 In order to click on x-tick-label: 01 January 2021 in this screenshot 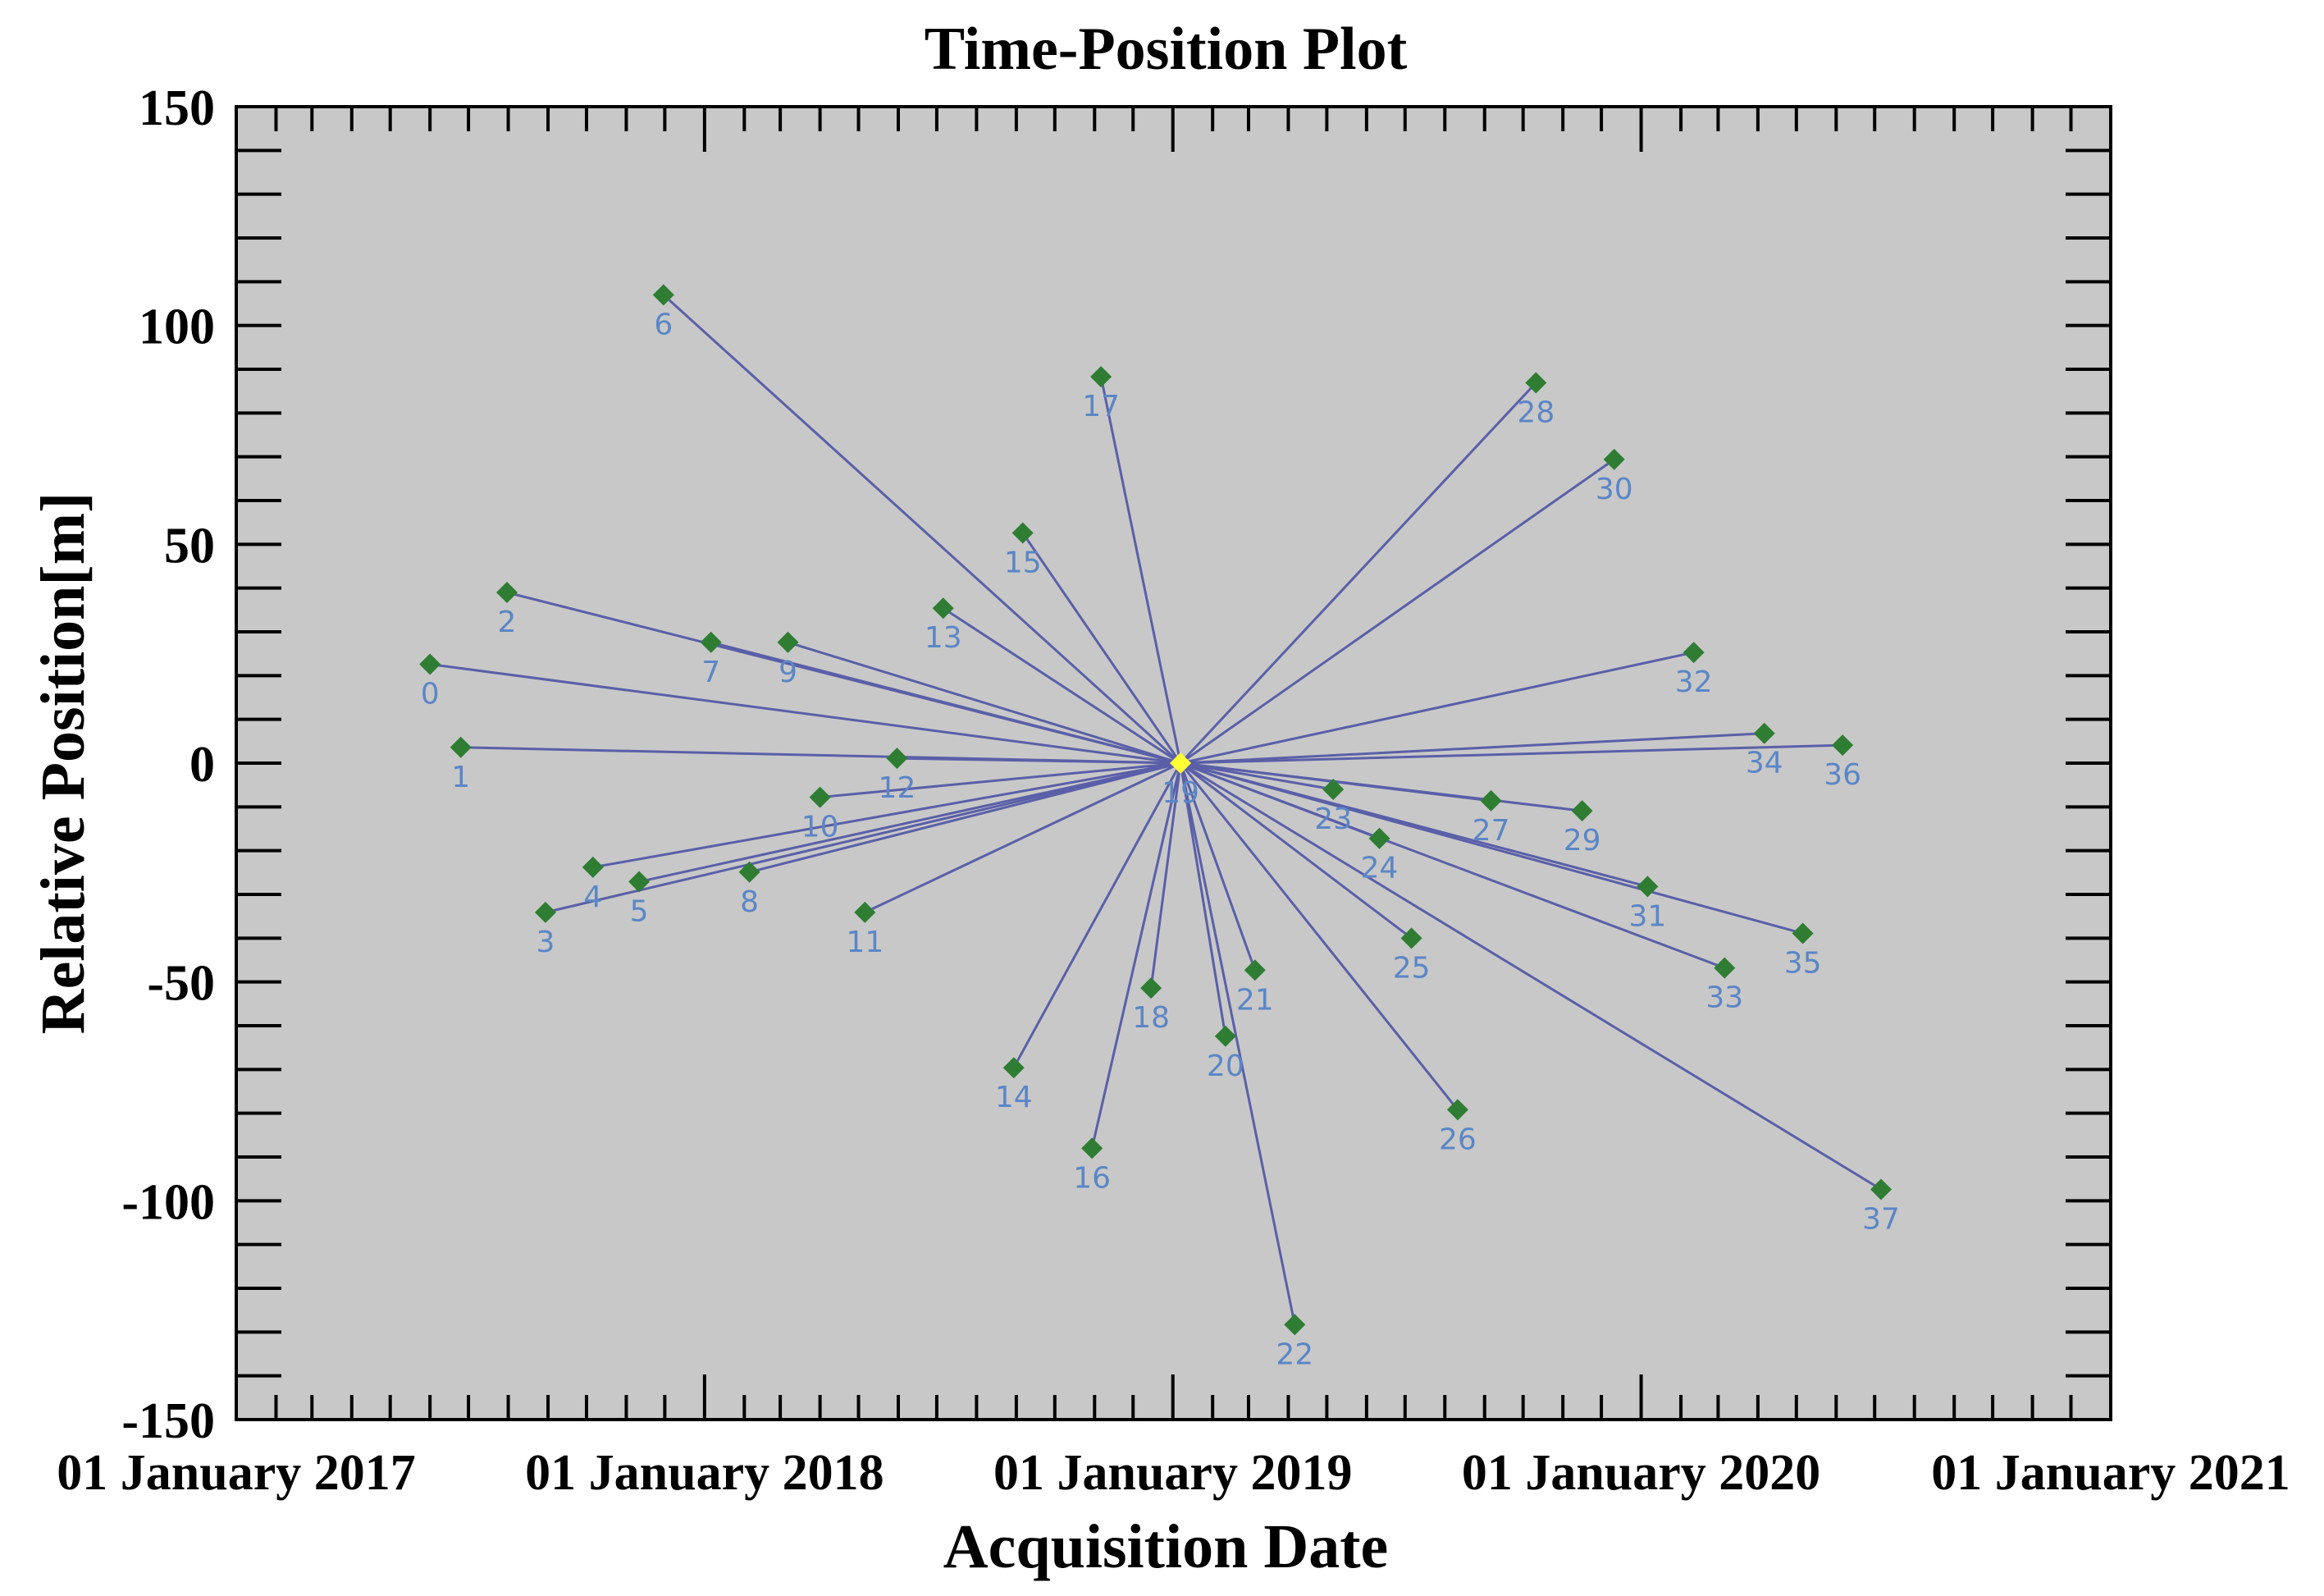, I will do `click(2110, 1473)`.